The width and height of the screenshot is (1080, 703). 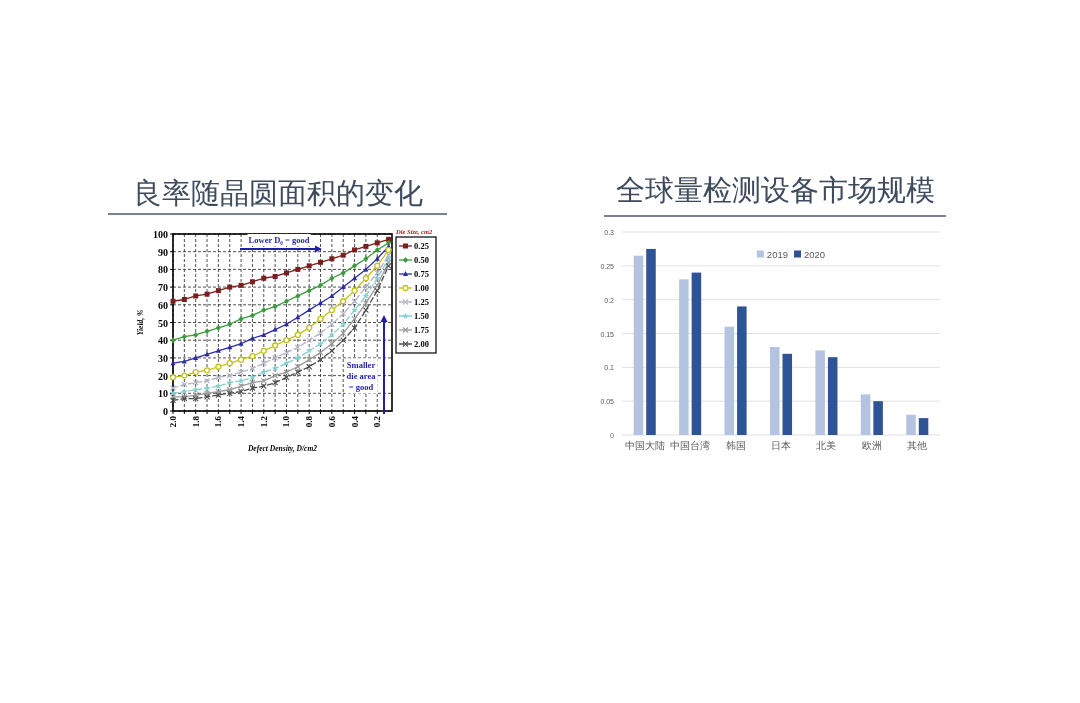 What do you see at coordinates (354, 421) in the screenshot?
I see `x-tick-label: 0.4` at bounding box center [354, 421].